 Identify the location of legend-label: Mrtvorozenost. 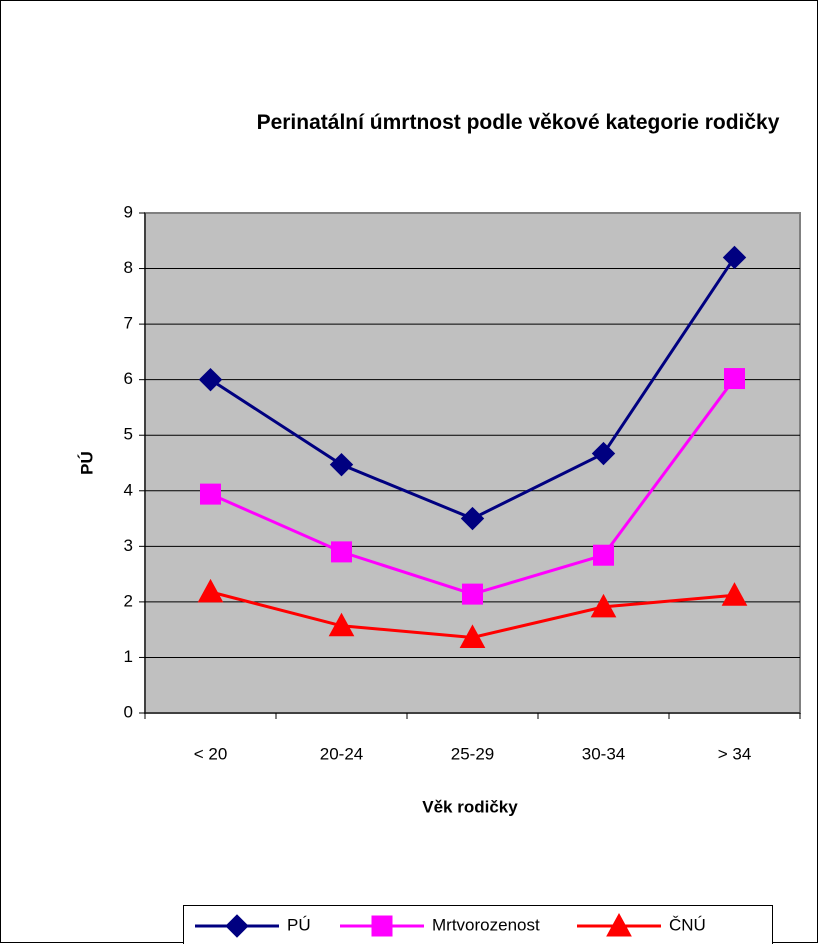
(486, 924).